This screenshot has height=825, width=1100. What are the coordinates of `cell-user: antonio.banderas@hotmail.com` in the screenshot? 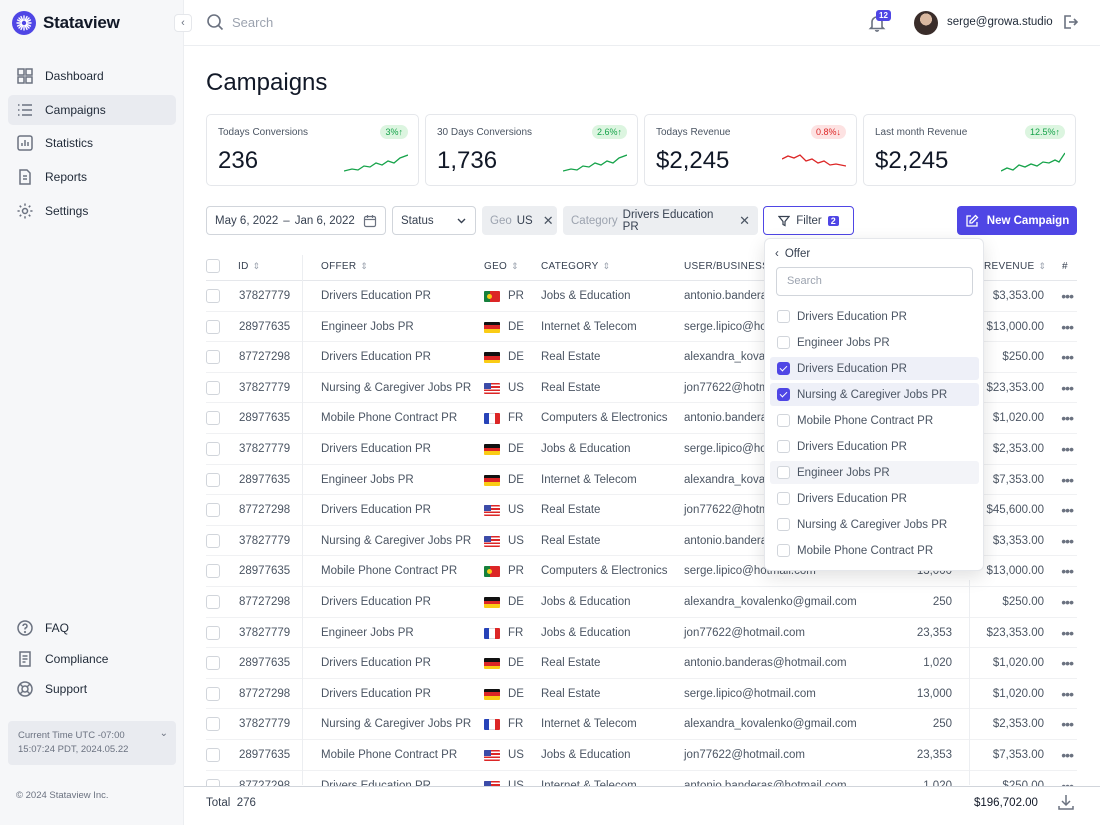 It's located at (765, 663).